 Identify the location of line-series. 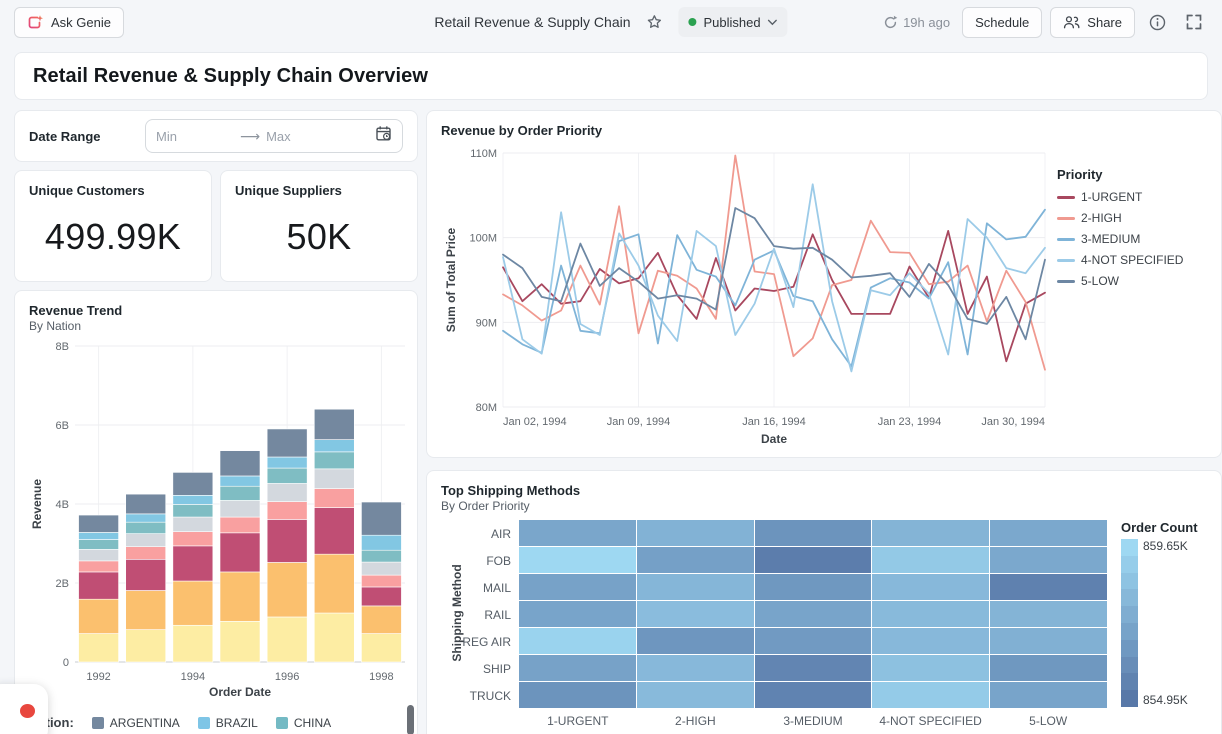
(774, 296).